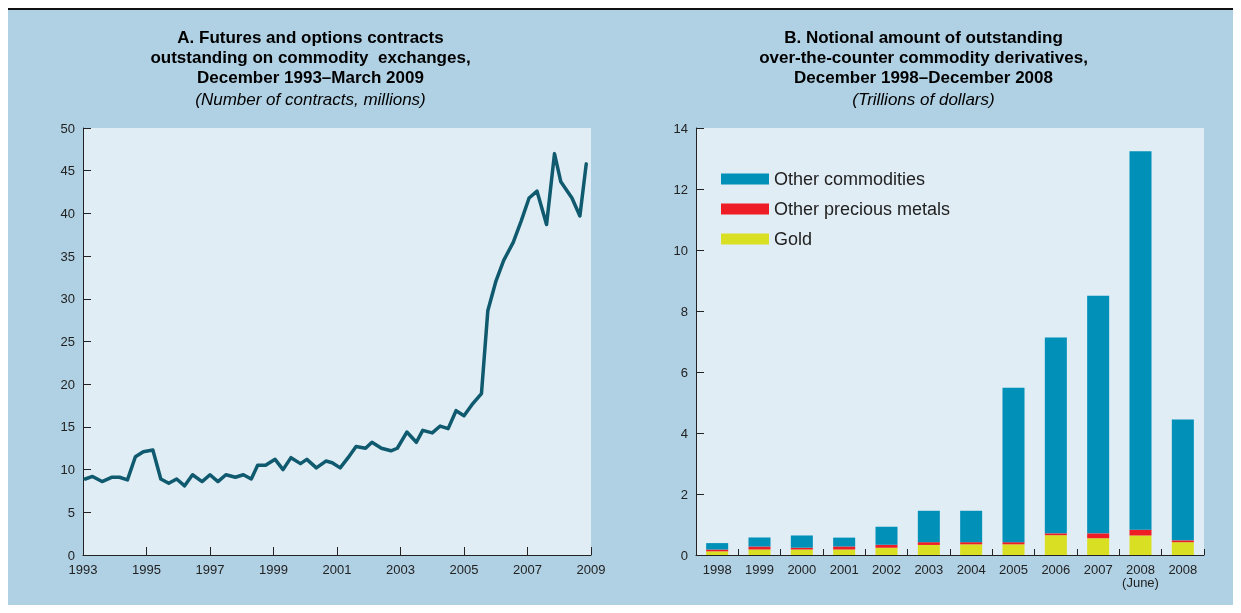  What do you see at coordinates (684, 311) in the screenshot?
I see `y-tick-label: 8` at bounding box center [684, 311].